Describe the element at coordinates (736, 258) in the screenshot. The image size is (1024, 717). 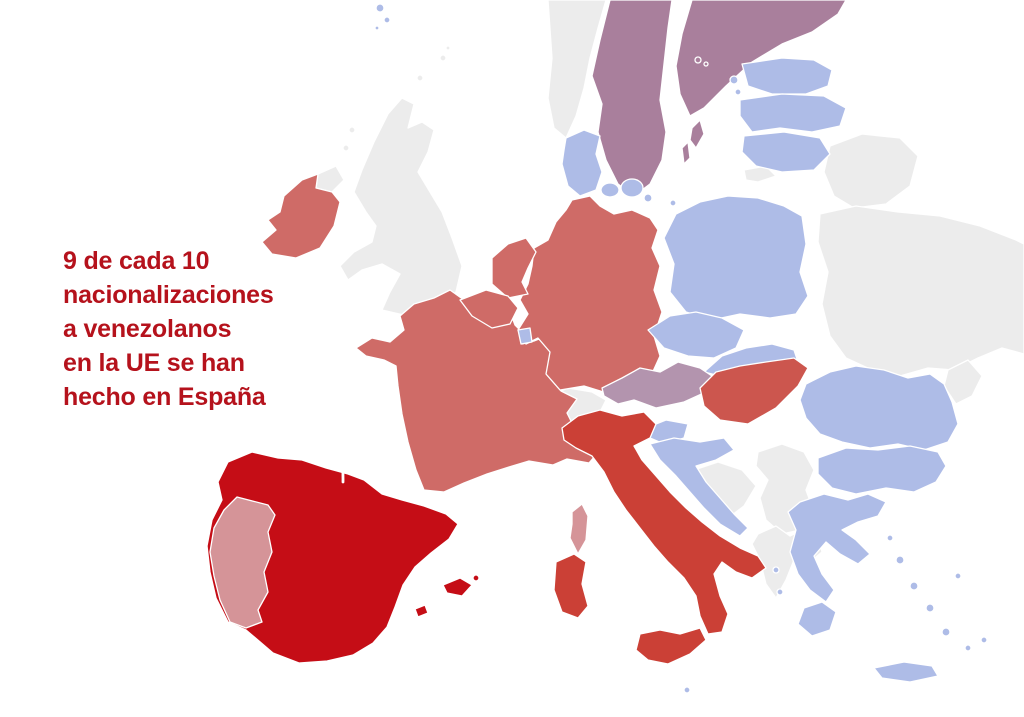
I see `country-poland` at that location.